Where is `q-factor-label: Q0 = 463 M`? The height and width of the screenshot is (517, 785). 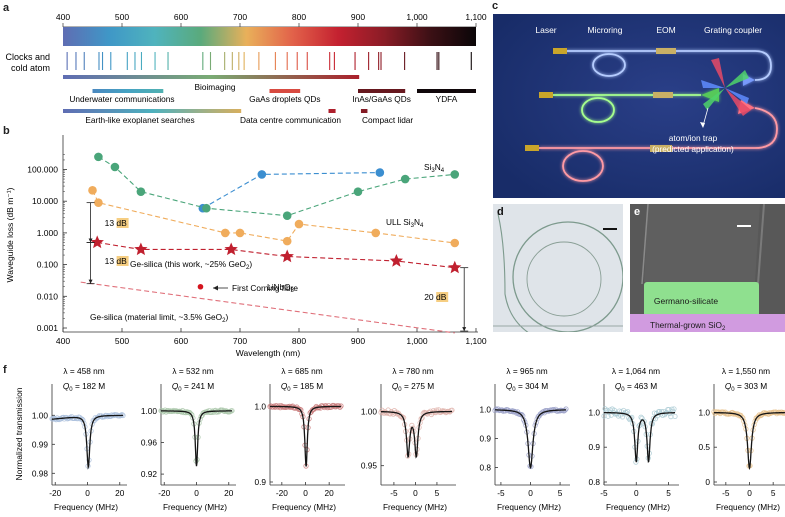
q-factor-label: Q0 = 463 M is located at coordinates (636, 387).